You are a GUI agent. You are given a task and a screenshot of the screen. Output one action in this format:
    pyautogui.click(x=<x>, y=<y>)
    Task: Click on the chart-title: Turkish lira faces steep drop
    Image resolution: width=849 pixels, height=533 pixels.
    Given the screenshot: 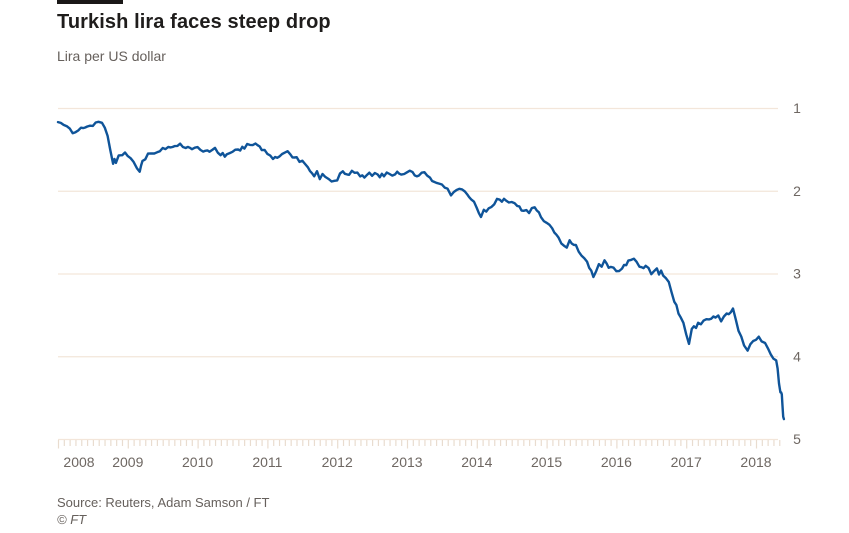 What is the action you would take?
    pyautogui.click(x=194, y=22)
    